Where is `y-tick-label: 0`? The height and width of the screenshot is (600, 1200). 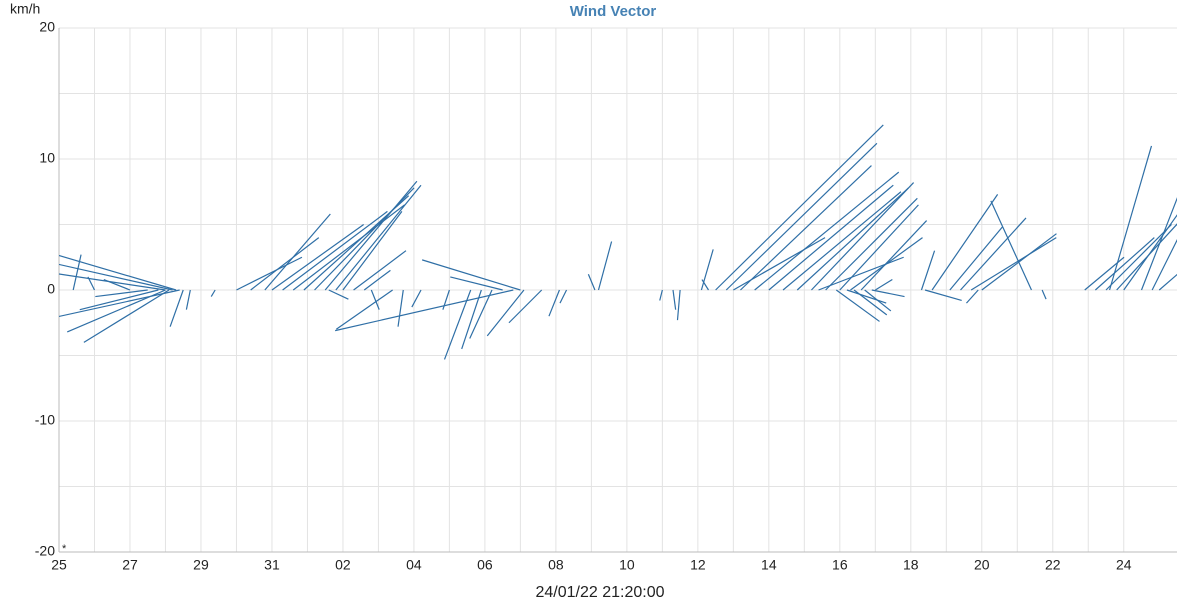 y-tick-label: 0 is located at coordinates (51, 289).